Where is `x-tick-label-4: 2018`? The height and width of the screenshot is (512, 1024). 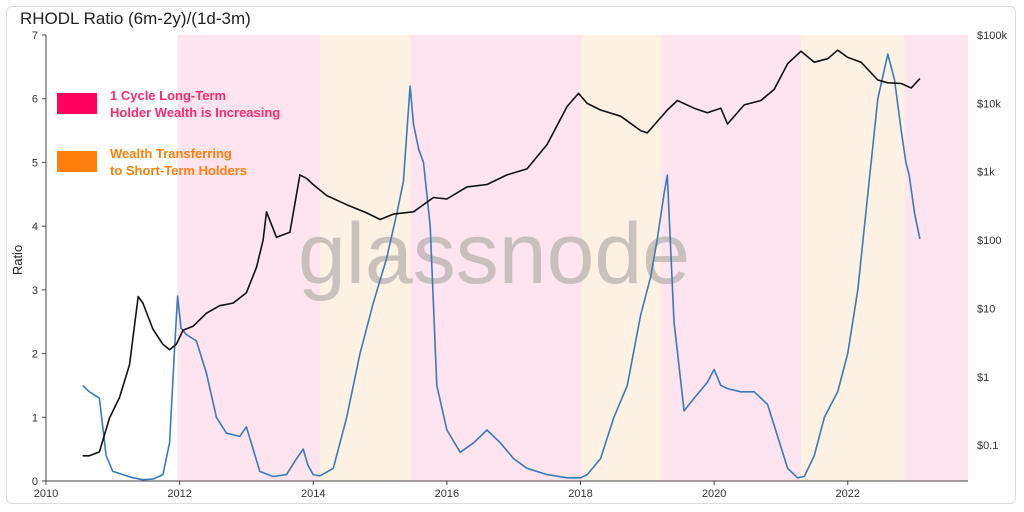
x-tick-label-4: 2018 is located at coordinates (580, 494).